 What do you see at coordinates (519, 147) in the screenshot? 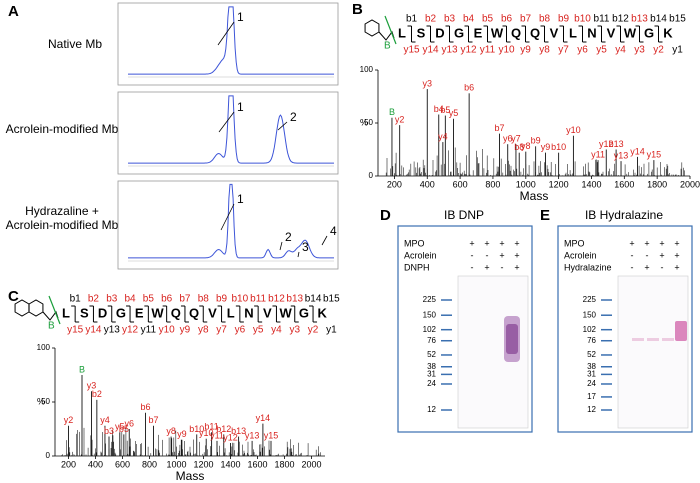
I see `fragment-label: b8` at bounding box center [519, 147].